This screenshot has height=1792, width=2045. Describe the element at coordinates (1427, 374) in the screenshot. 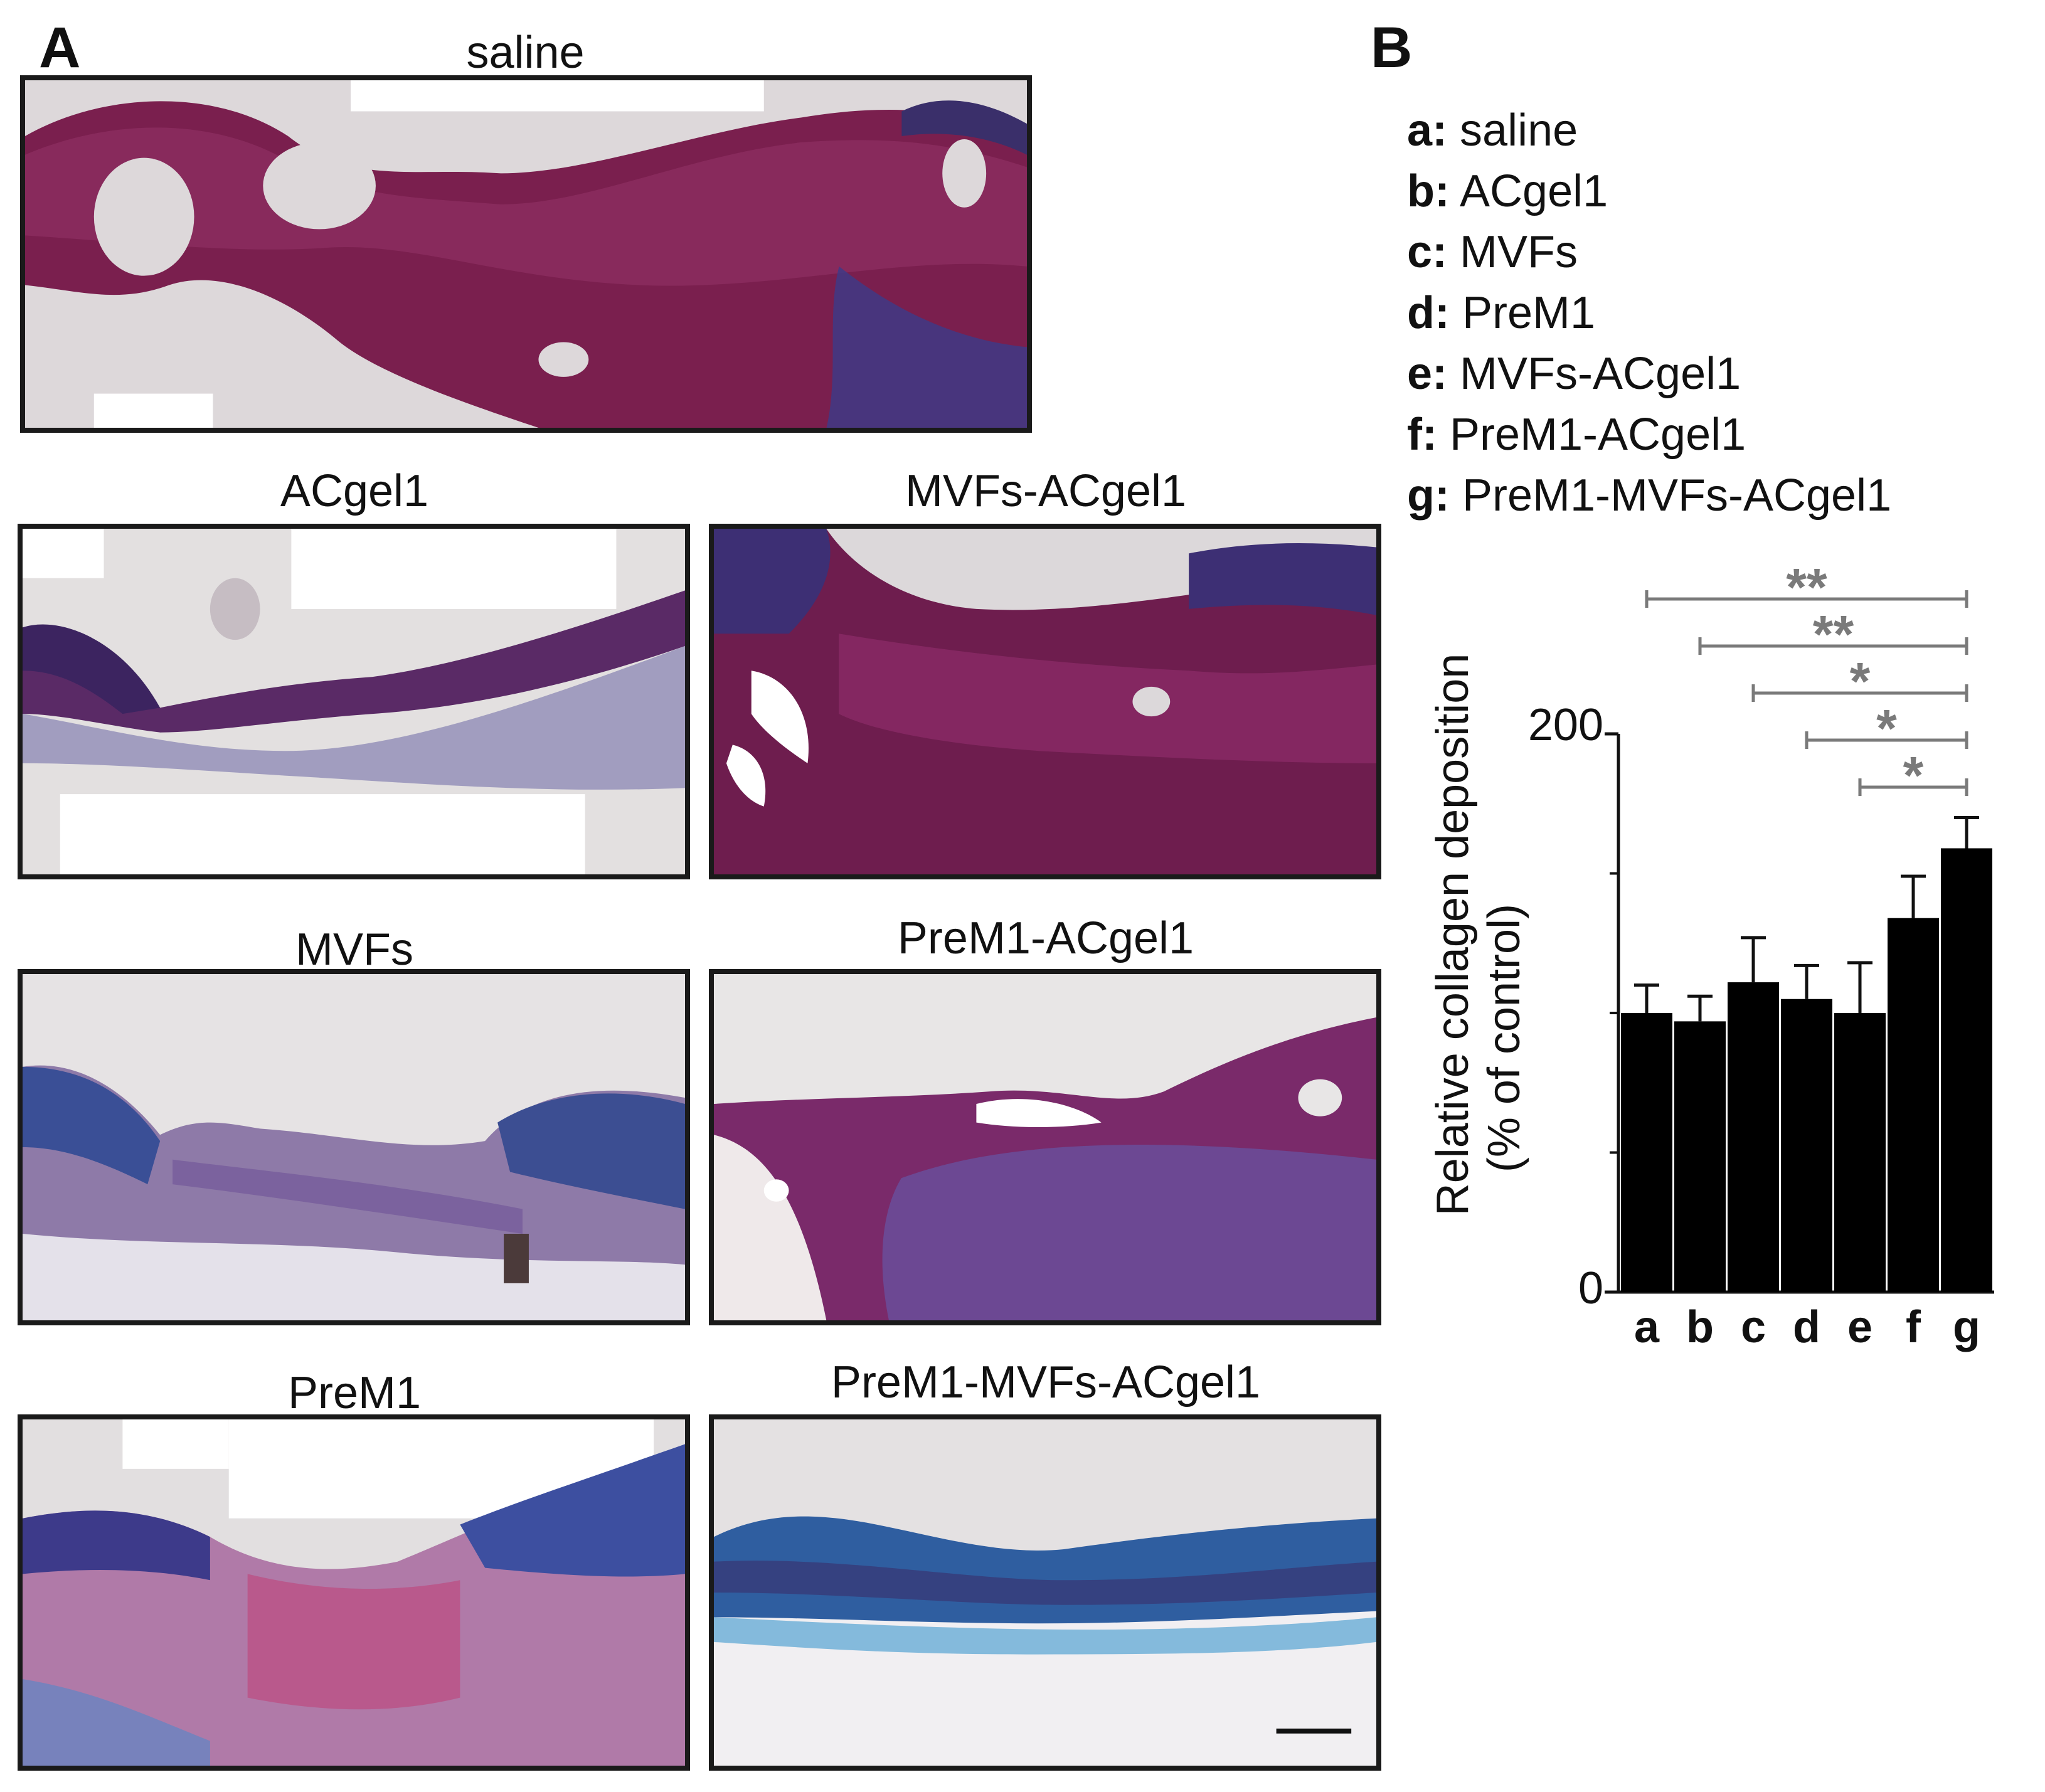

I see `legend-key: e:` at that location.